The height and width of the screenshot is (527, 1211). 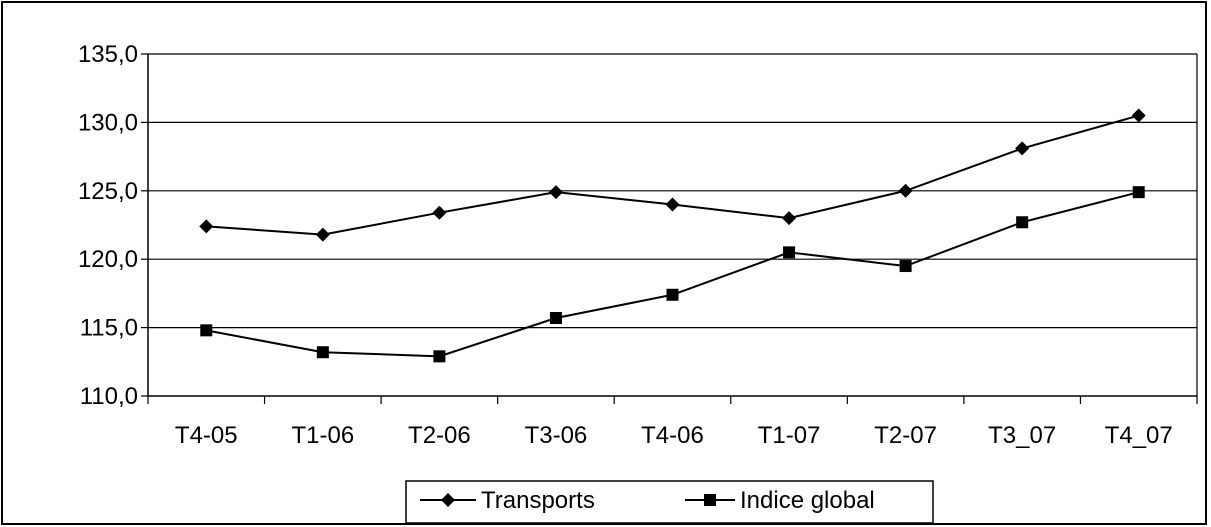 What do you see at coordinates (807, 500) in the screenshot?
I see `legend-label: Indice global` at bounding box center [807, 500].